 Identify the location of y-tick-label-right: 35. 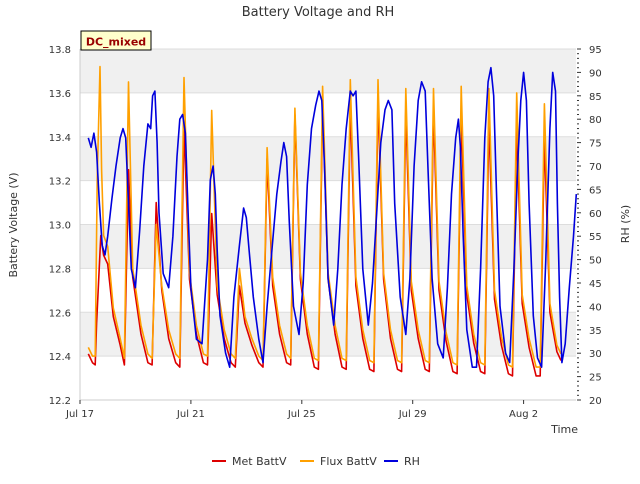
(595, 331).